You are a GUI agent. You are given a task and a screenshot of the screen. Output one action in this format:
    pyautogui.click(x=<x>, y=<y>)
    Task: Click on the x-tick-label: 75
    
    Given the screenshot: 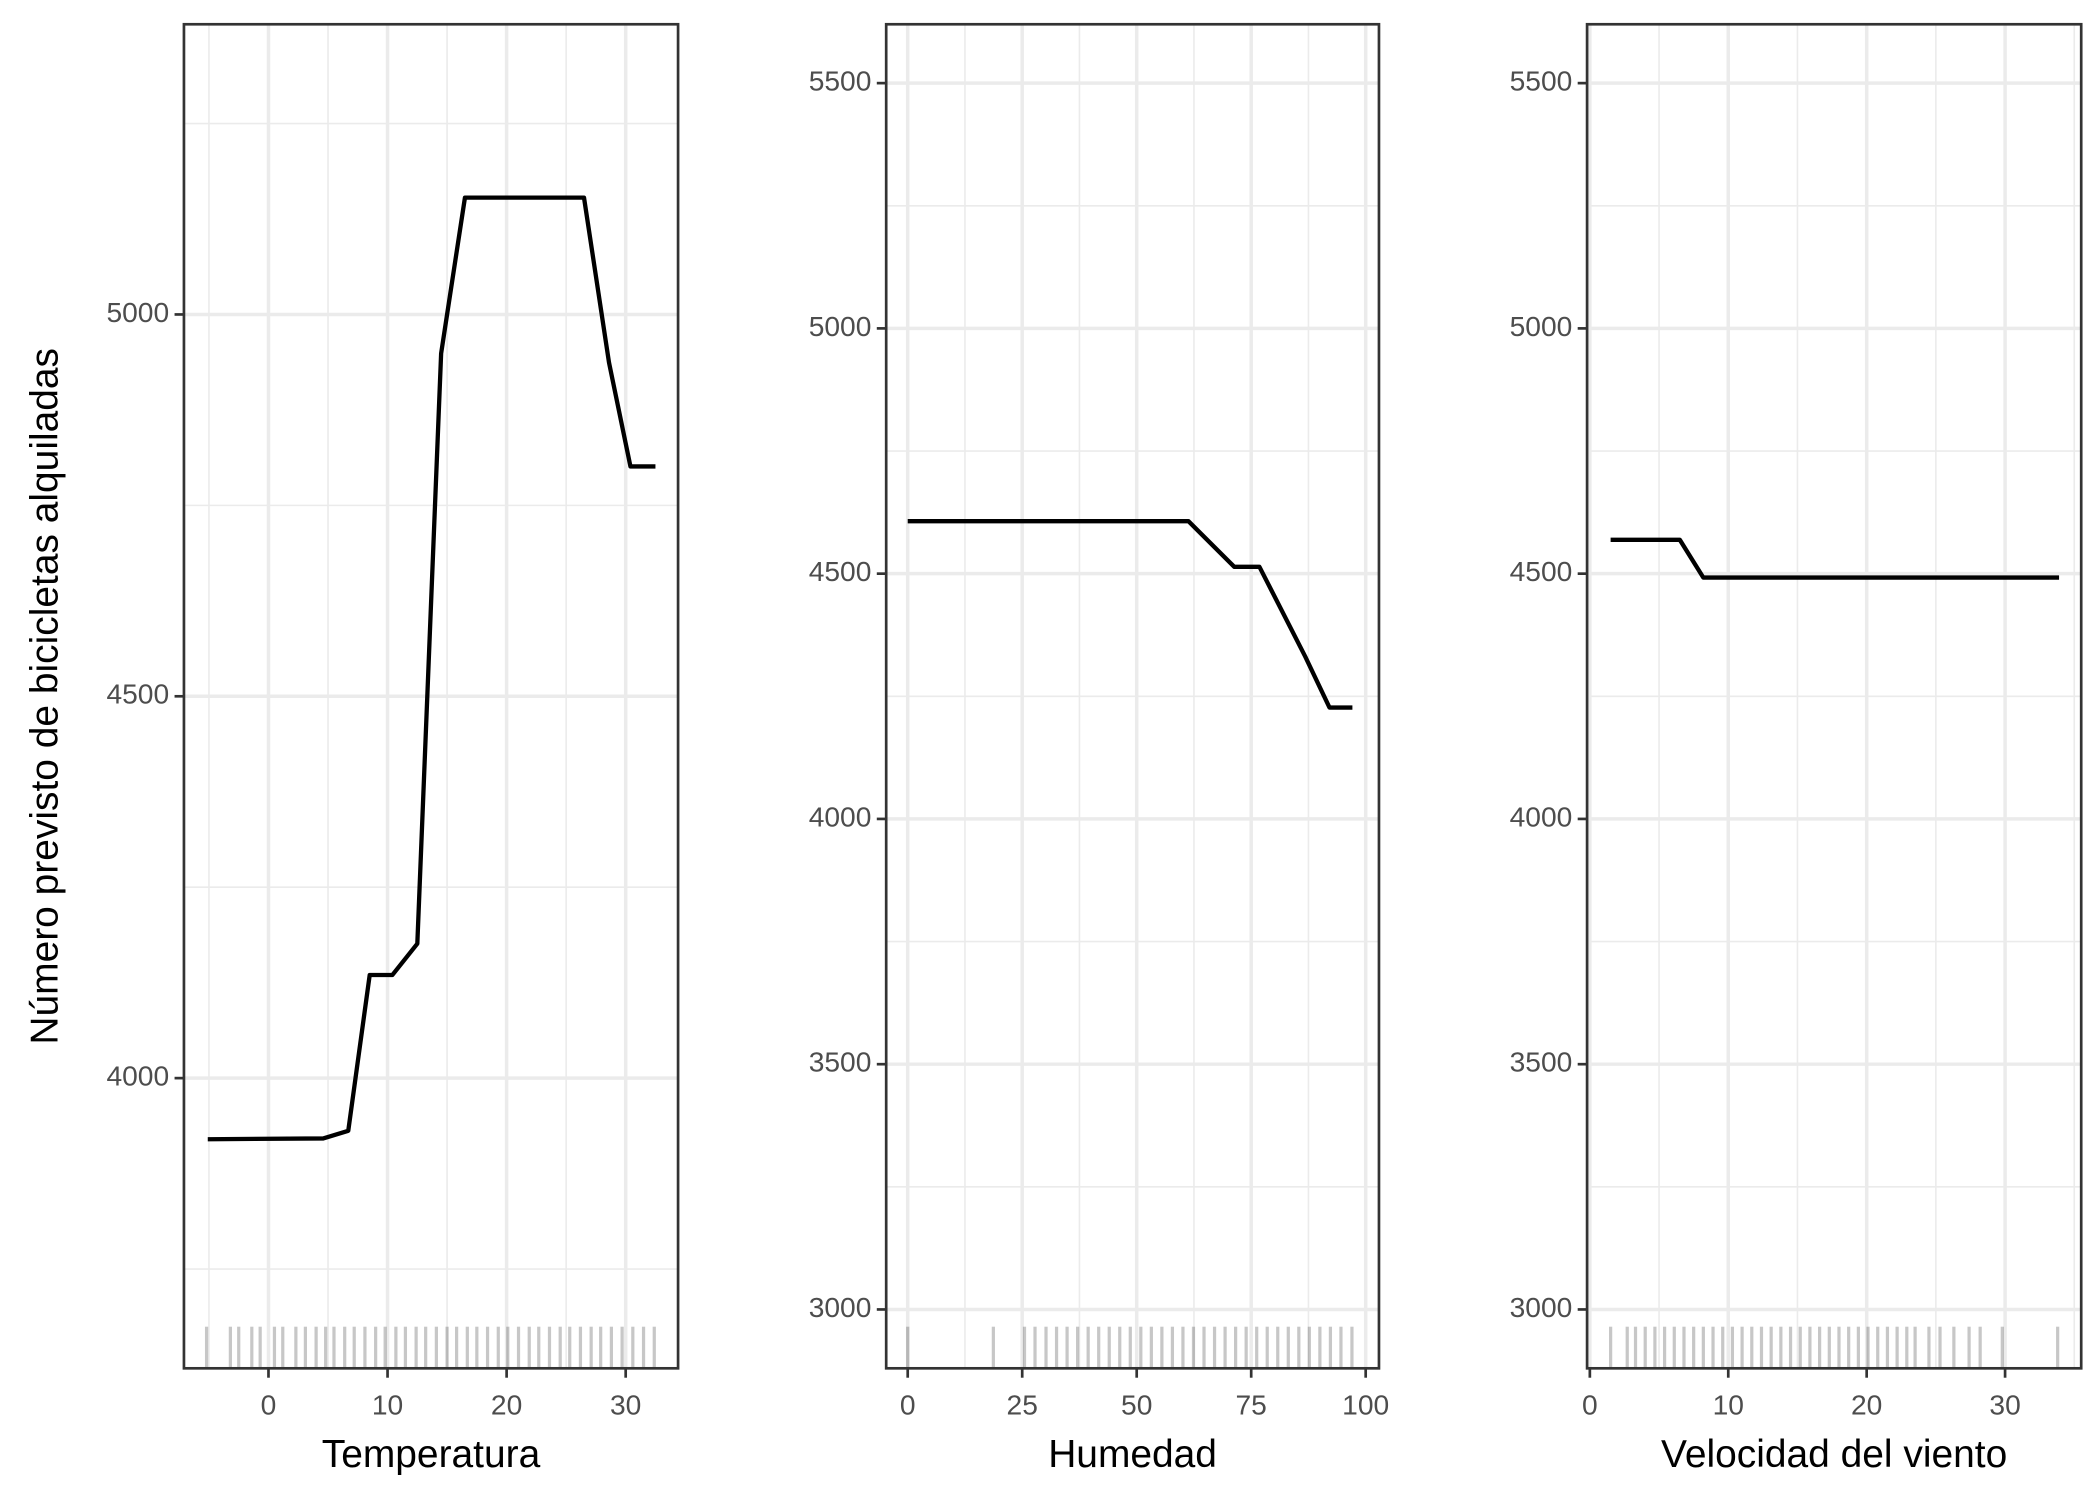 What is the action you would take?
    pyautogui.click(x=1251, y=1405)
    